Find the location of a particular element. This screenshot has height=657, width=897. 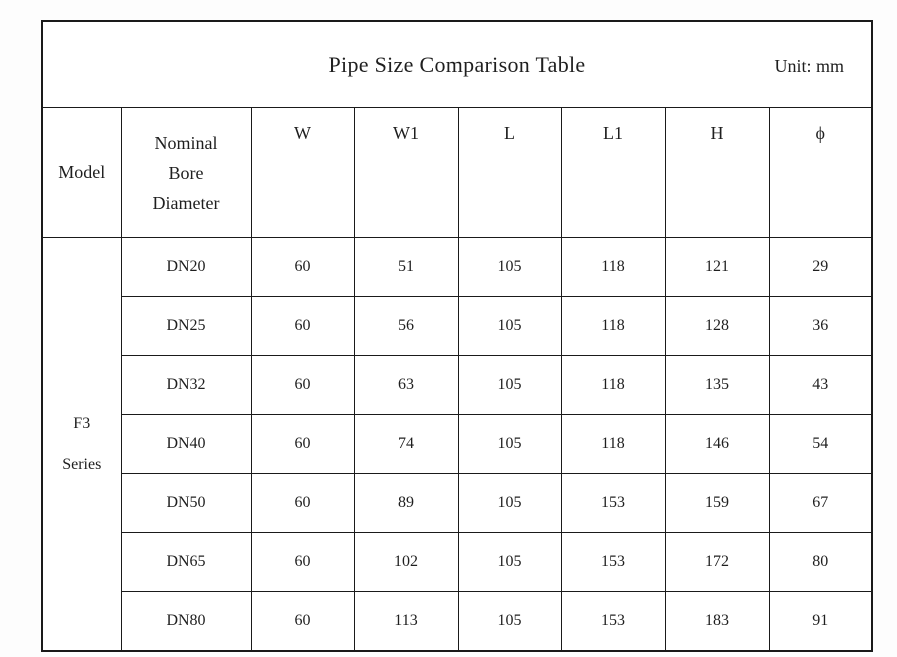

bore-cell: DN20 is located at coordinates (186, 267).